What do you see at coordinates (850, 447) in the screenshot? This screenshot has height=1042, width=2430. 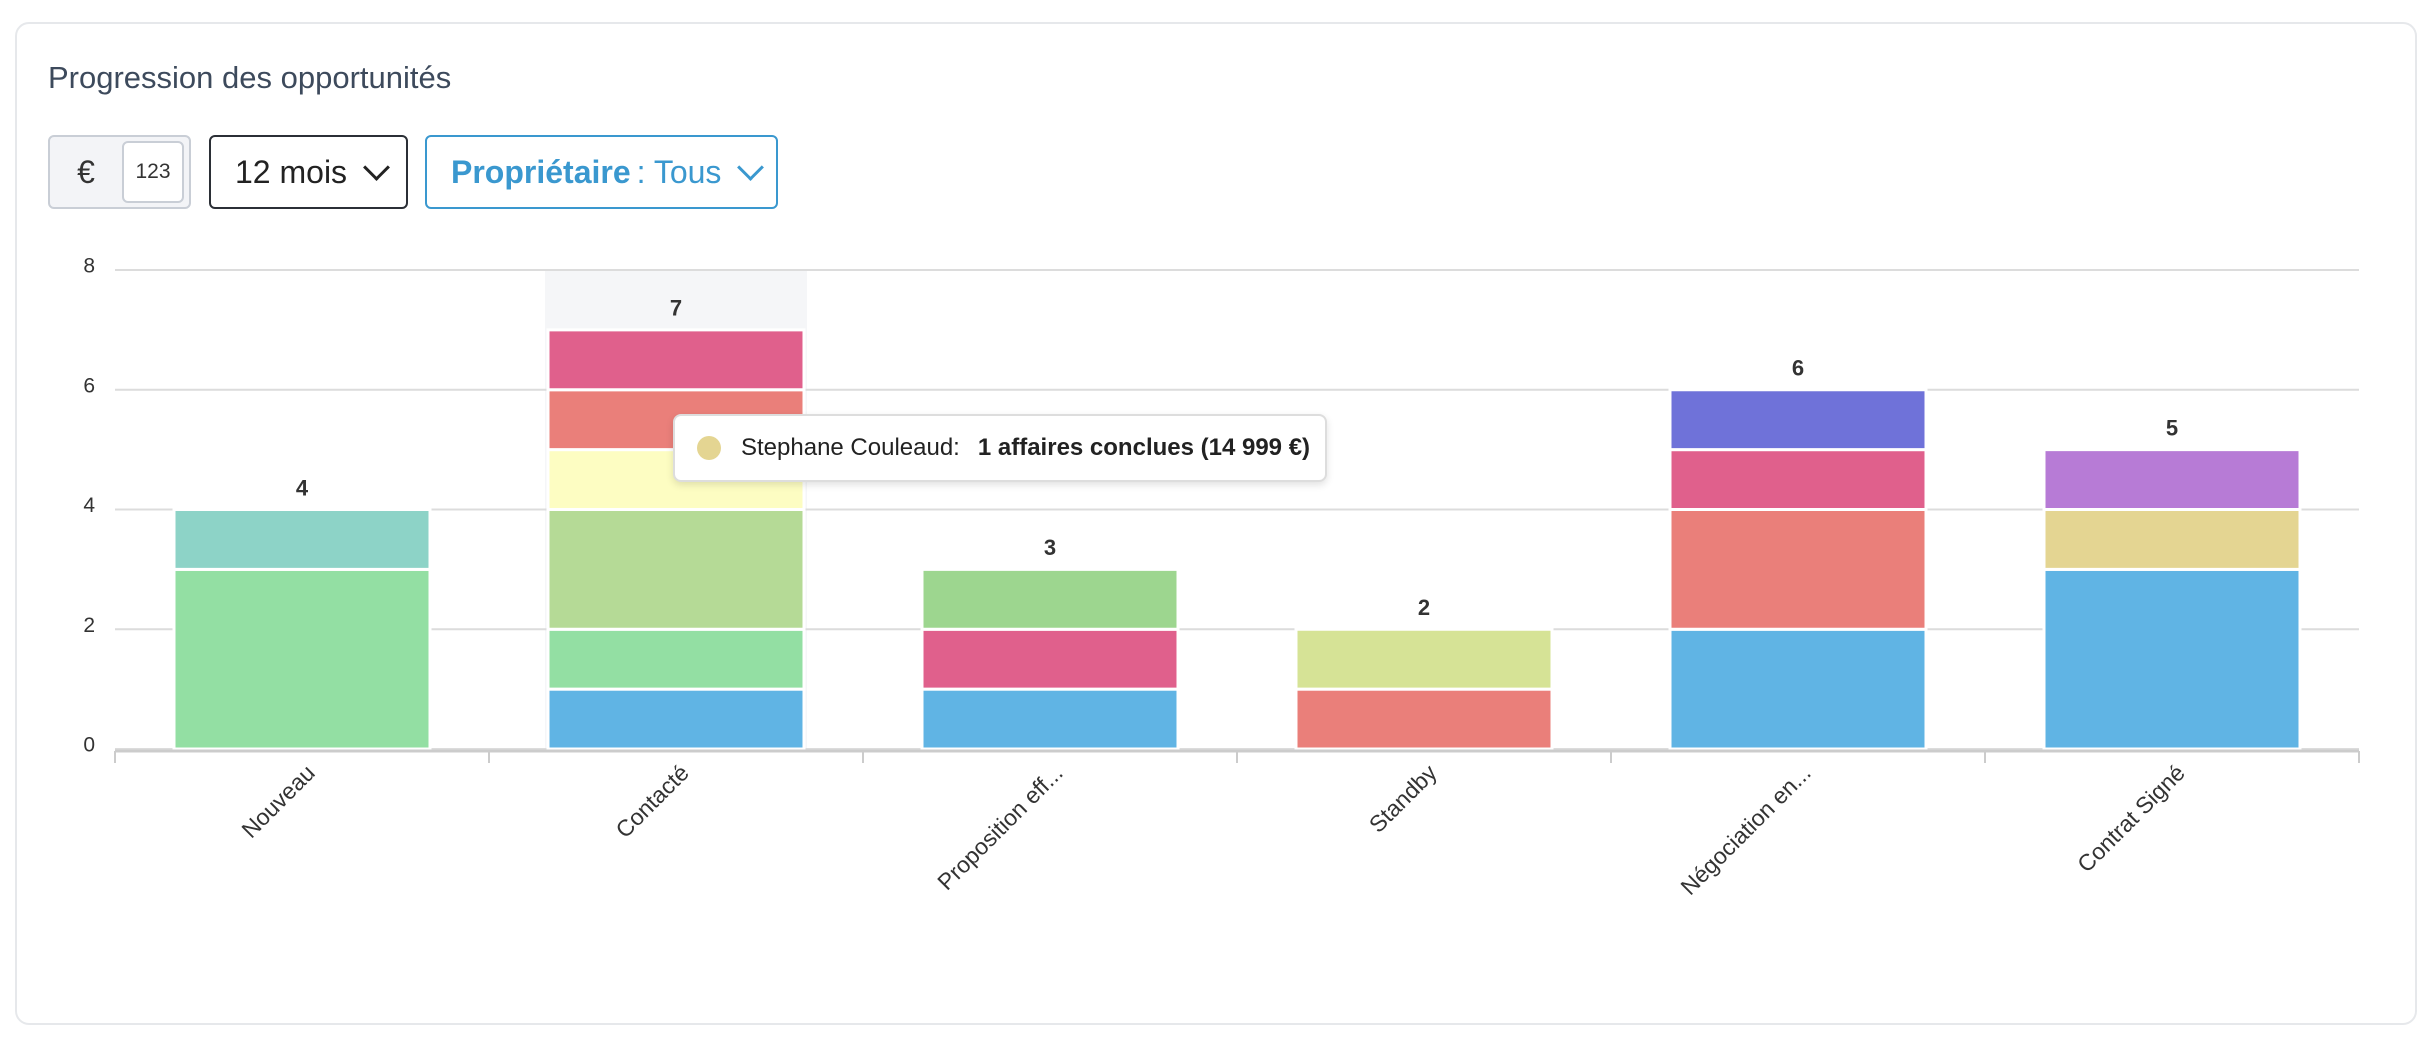 I see `tooltip-name: Stephane Couleaud:` at bounding box center [850, 447].